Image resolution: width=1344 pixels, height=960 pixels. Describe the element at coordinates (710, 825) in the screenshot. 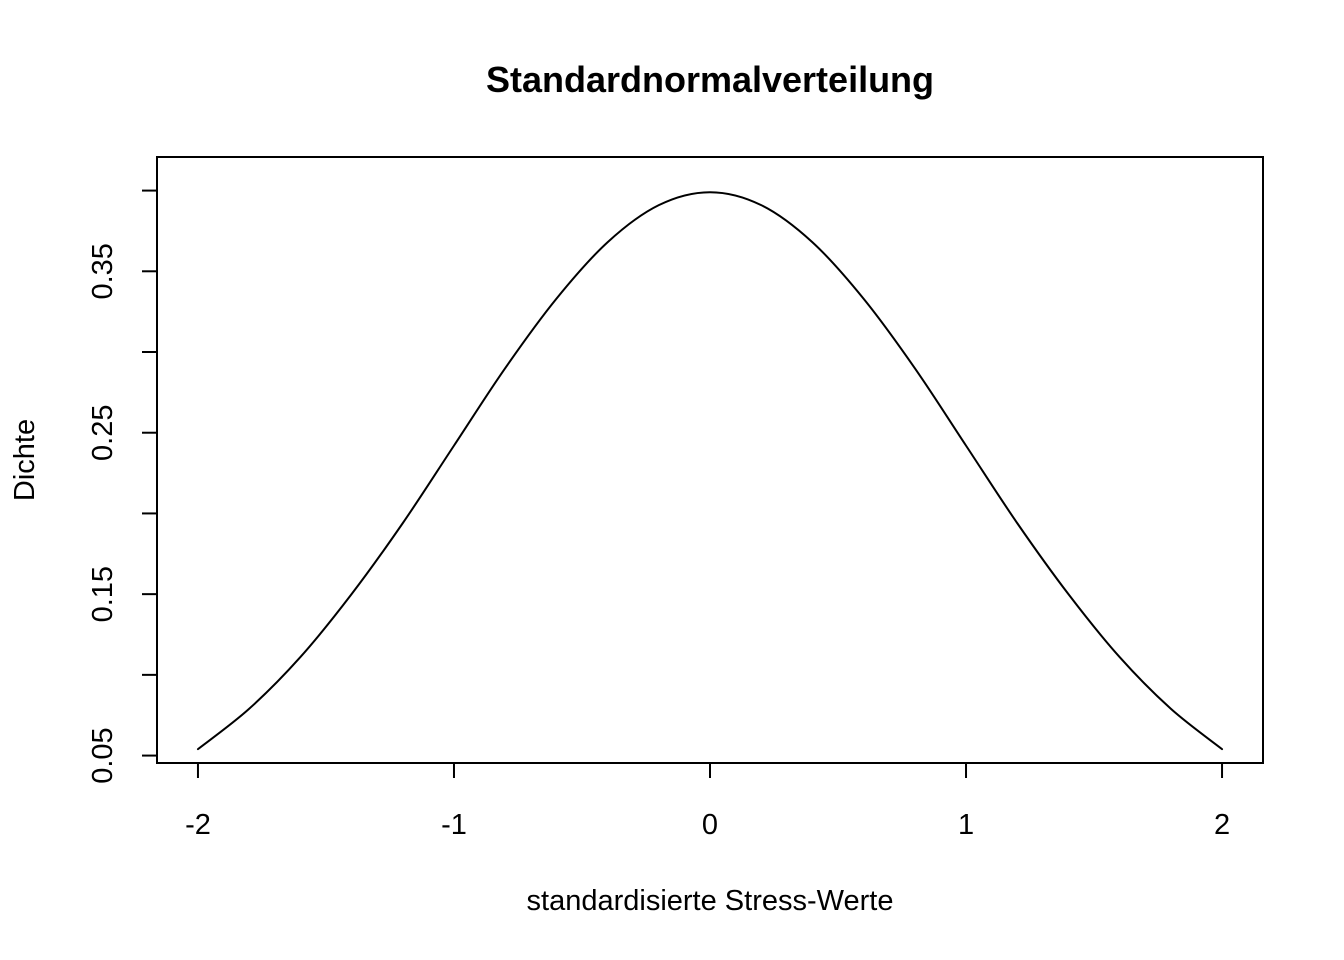

I see `x-tick-label: 0` at that location.